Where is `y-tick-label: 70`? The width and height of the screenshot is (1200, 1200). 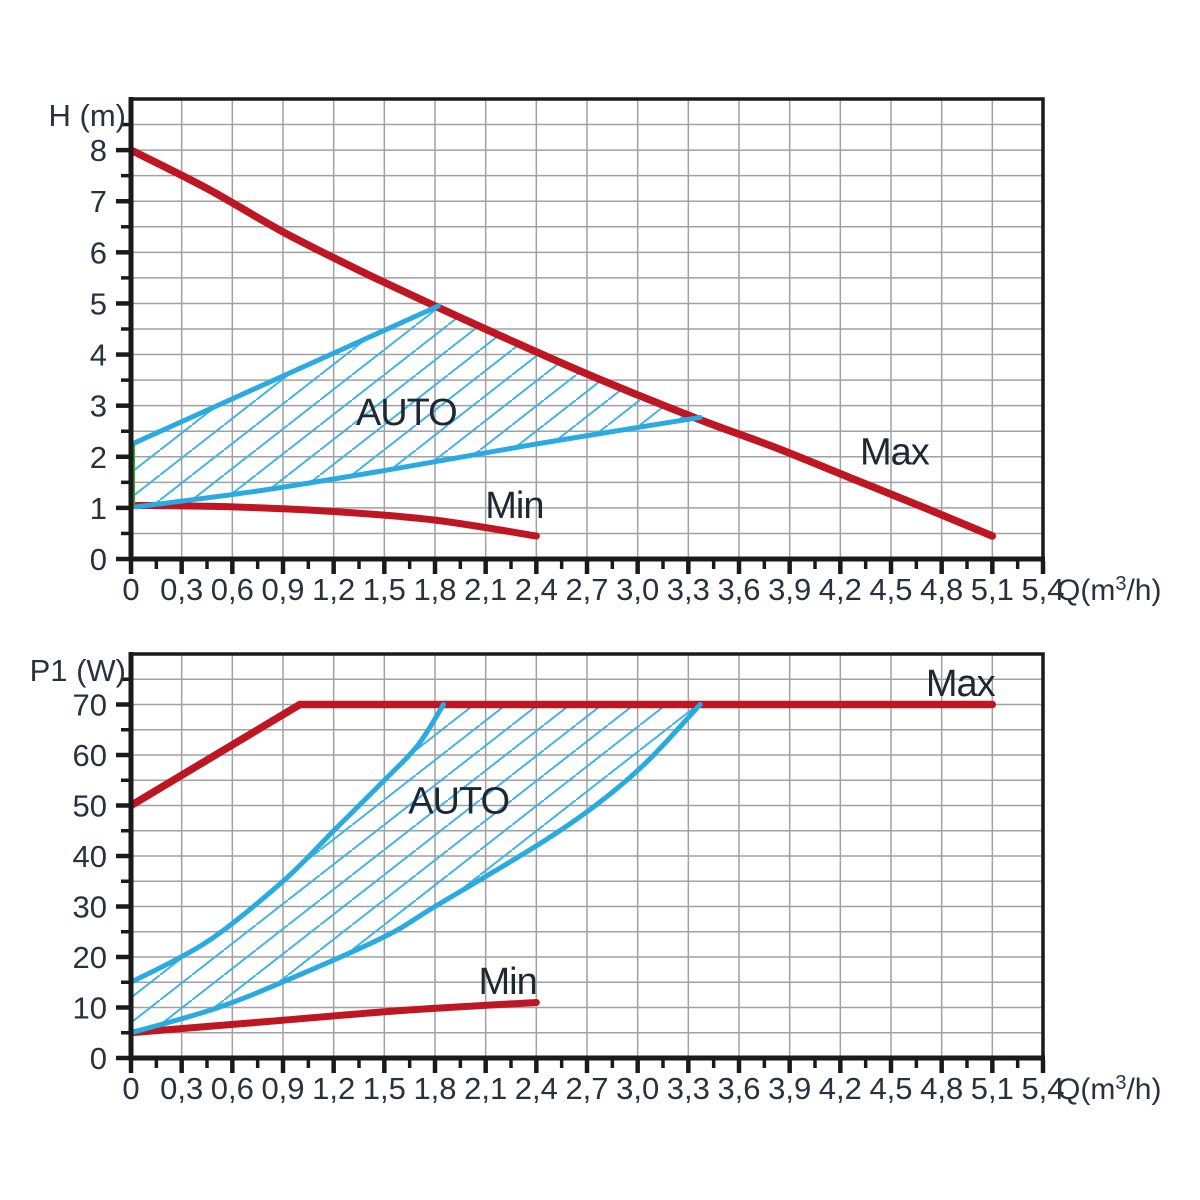 y-tick-label: 70 is located at coordinates (90, 705).